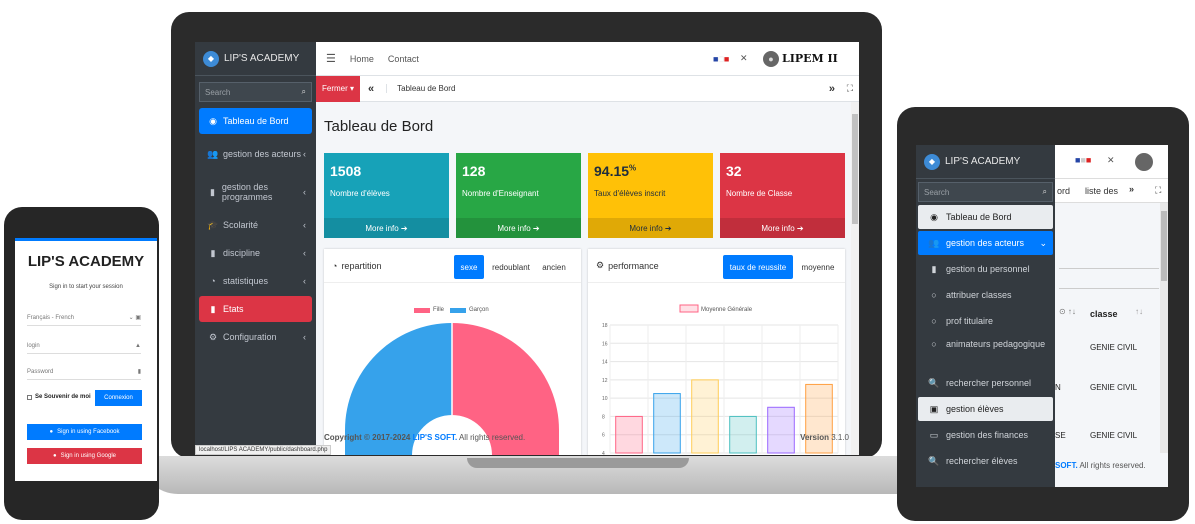 The width and height of the screenshot is (1195, 524). What do you see at coordinates (810, 58) in the screenshot?
I see `user-name: LIPEM II` at bounding box center [810, 58].